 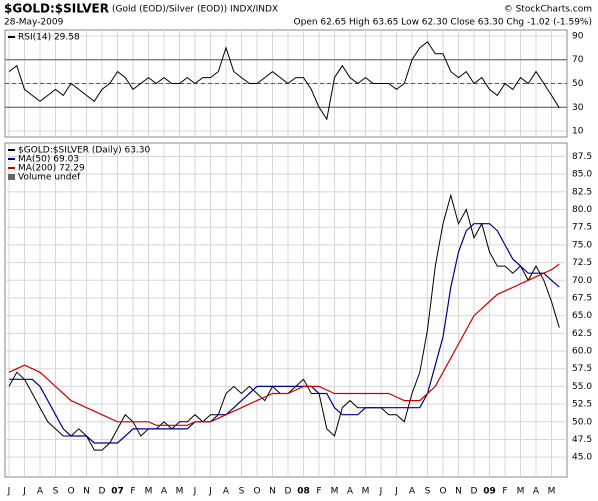 What do you see at coordinates (49, 178) in the screenshot?
I see `legend-label: Volume undef` at bounding box center [49, 178].